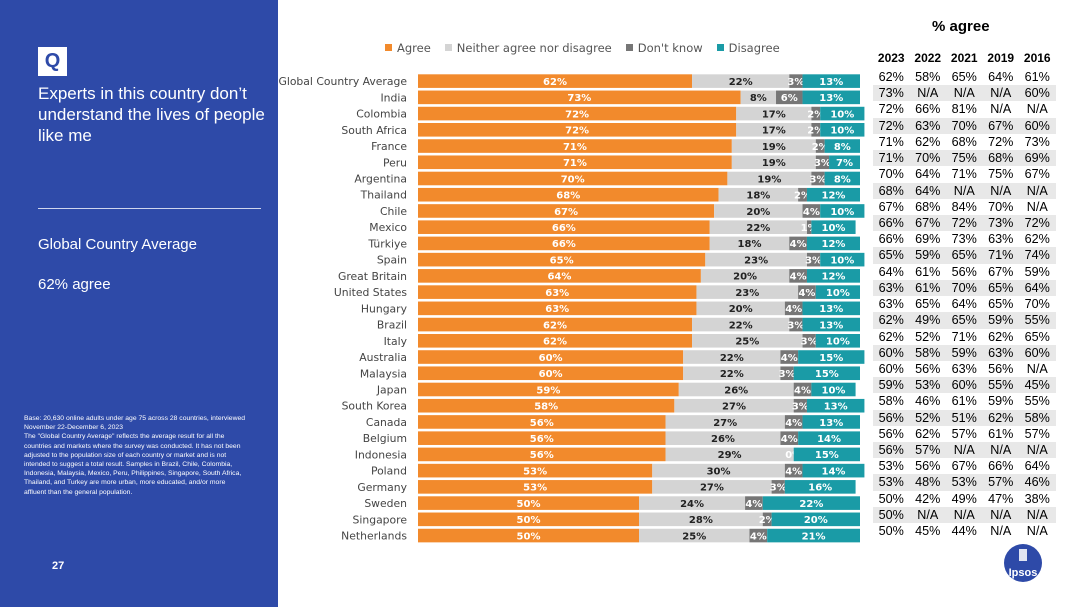 The width and height of the screenshot is (1080, 607). Describe the element at coordinates (1023, 573) in the screenshot. I see `logo-text: Ipsos` at that location.